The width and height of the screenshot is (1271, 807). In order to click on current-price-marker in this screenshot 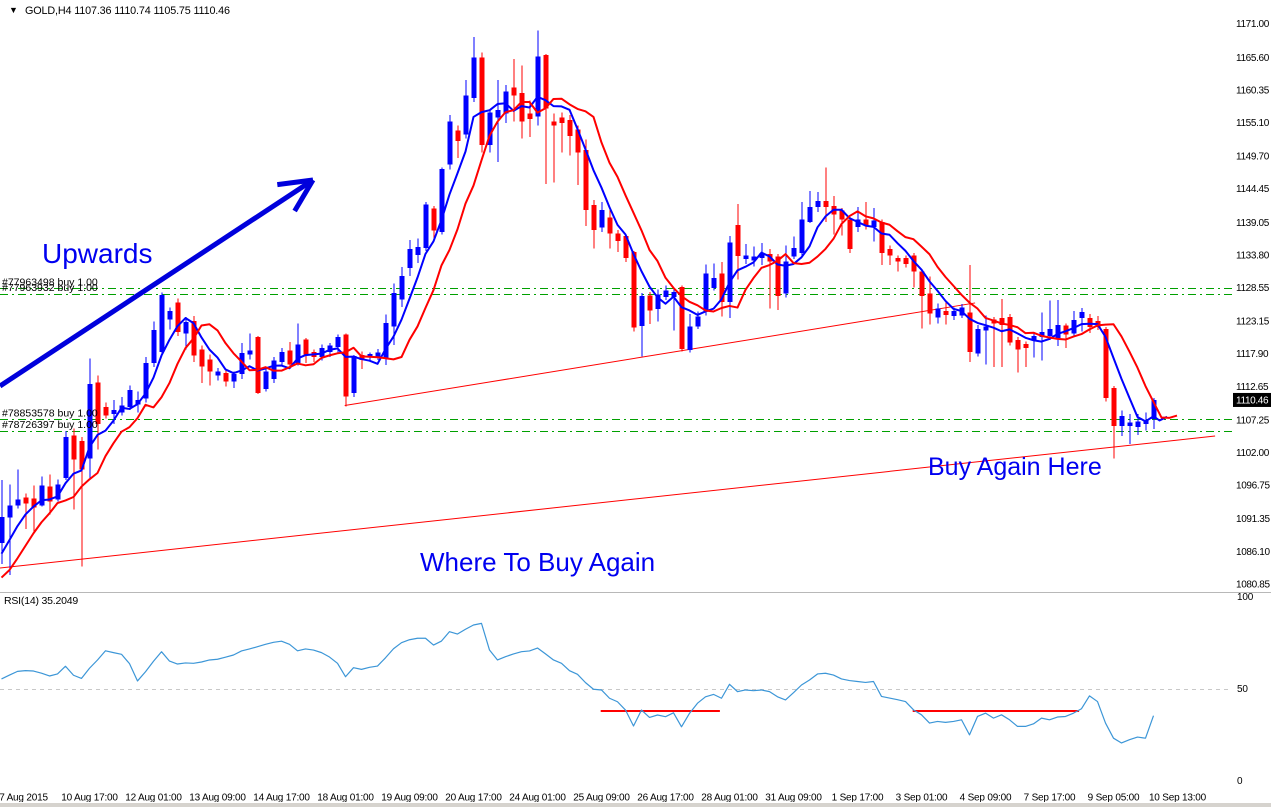, I will do `click(1252, 399)`.